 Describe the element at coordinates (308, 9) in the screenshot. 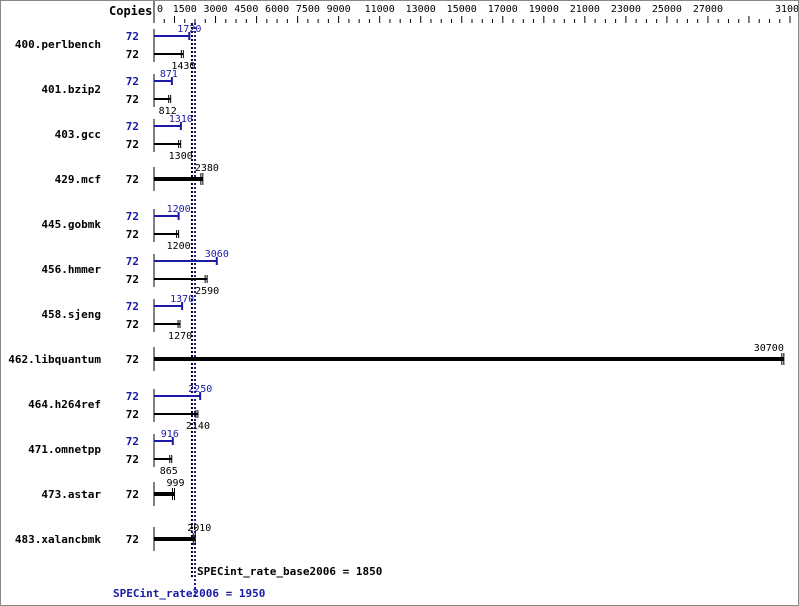

I see `tick-label: 7500` at that location.